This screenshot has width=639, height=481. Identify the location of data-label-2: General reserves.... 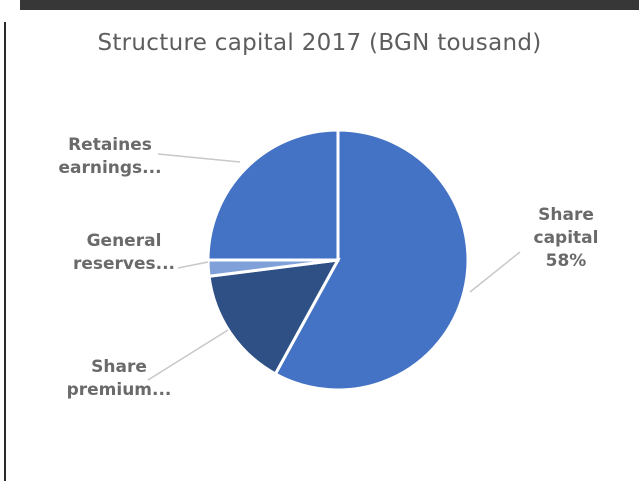
(124, 252).